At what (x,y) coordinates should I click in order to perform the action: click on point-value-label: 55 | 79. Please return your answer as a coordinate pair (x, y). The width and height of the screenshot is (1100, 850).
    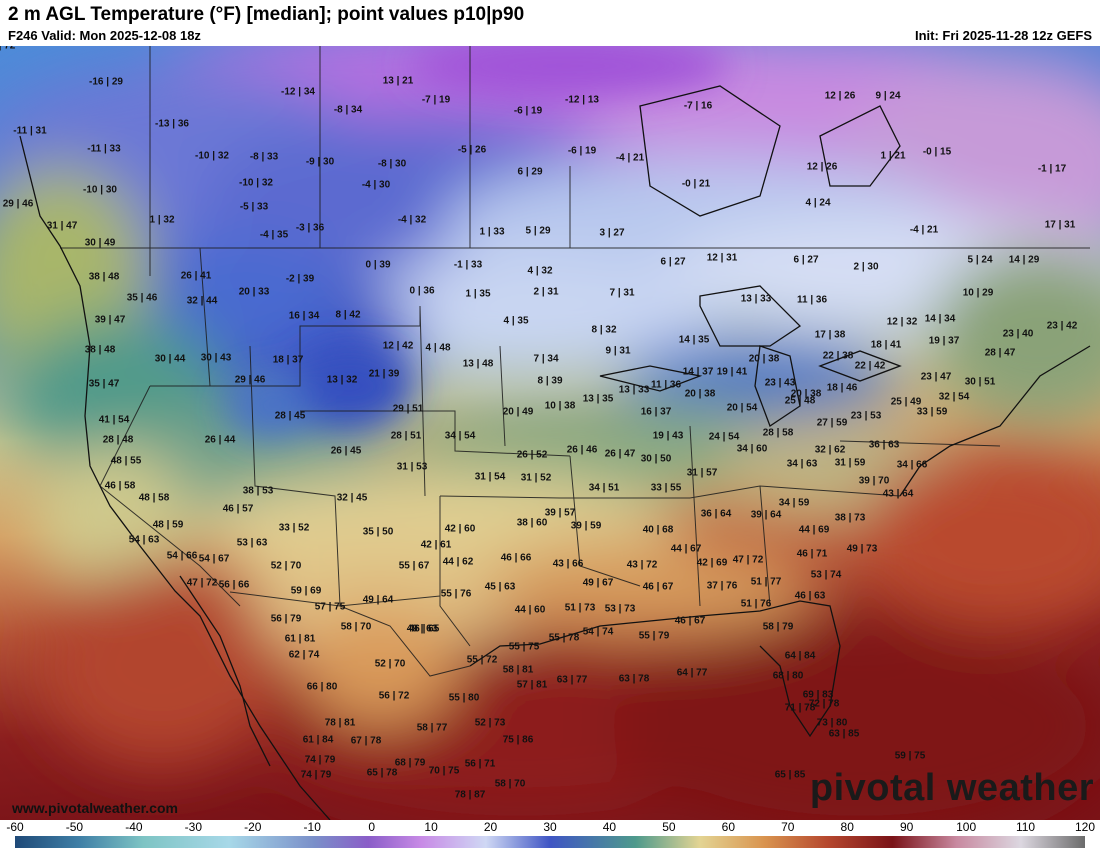
    Looking at the image, I should click on (654, 636).